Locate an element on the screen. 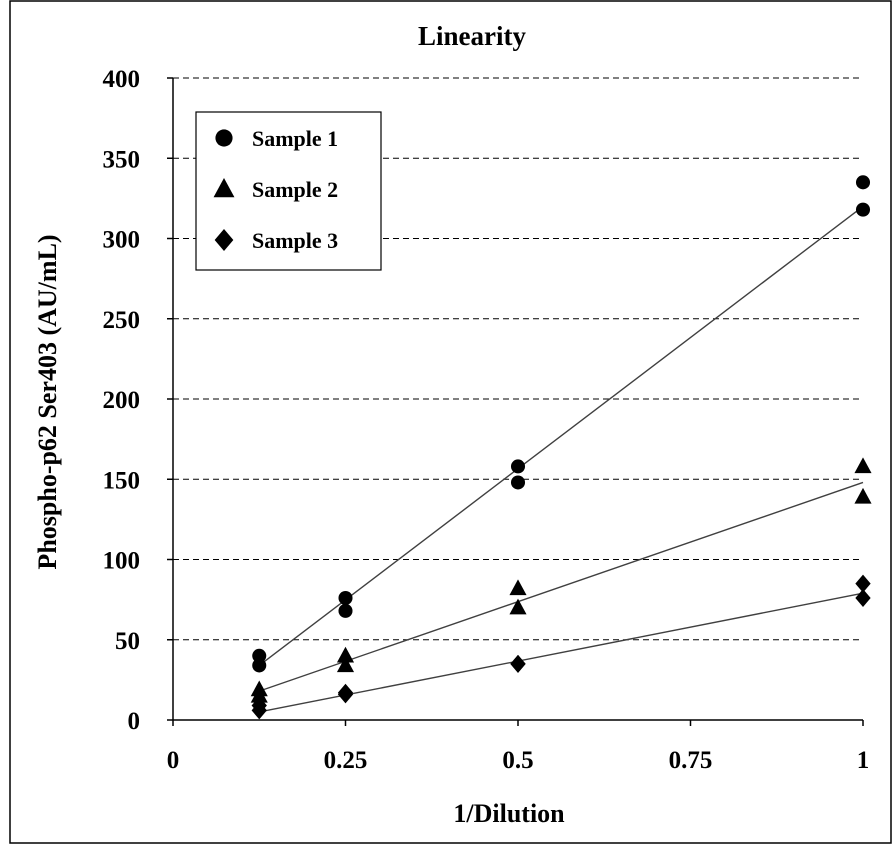  chart-title: Linearity is located at coordinates (472, 36).